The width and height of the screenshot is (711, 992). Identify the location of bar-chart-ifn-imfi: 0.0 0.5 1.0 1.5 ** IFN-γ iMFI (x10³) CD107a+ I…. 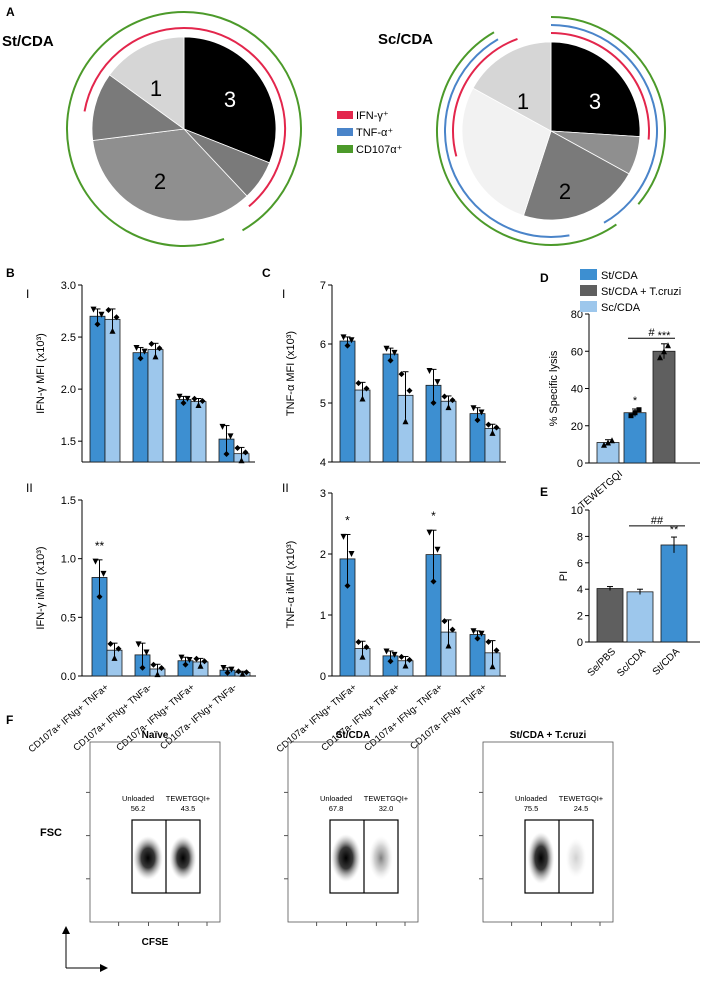
(141, 625).